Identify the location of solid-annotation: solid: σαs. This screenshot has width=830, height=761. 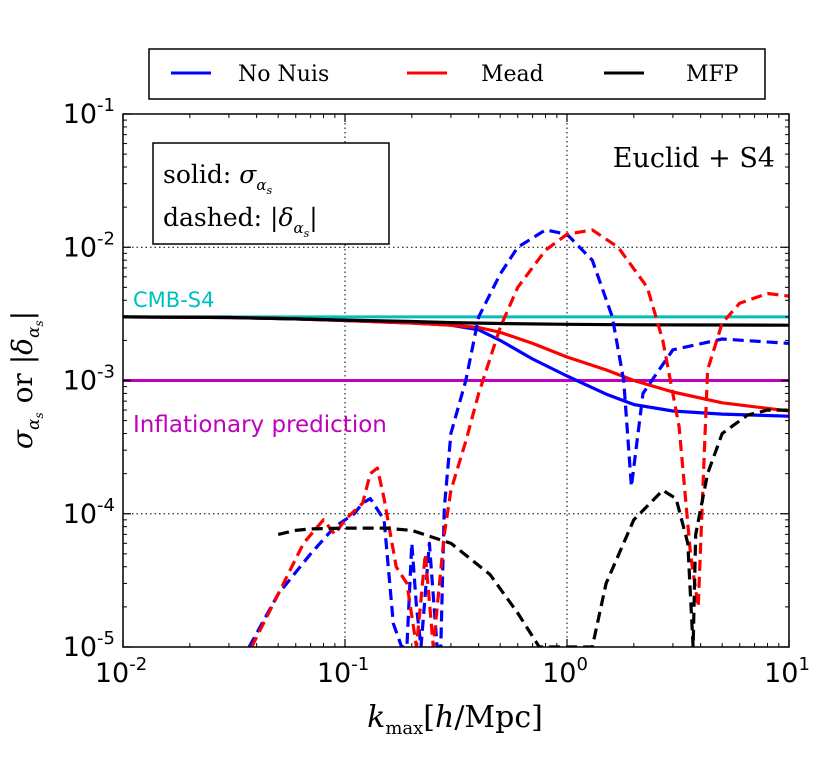
(217, 178).